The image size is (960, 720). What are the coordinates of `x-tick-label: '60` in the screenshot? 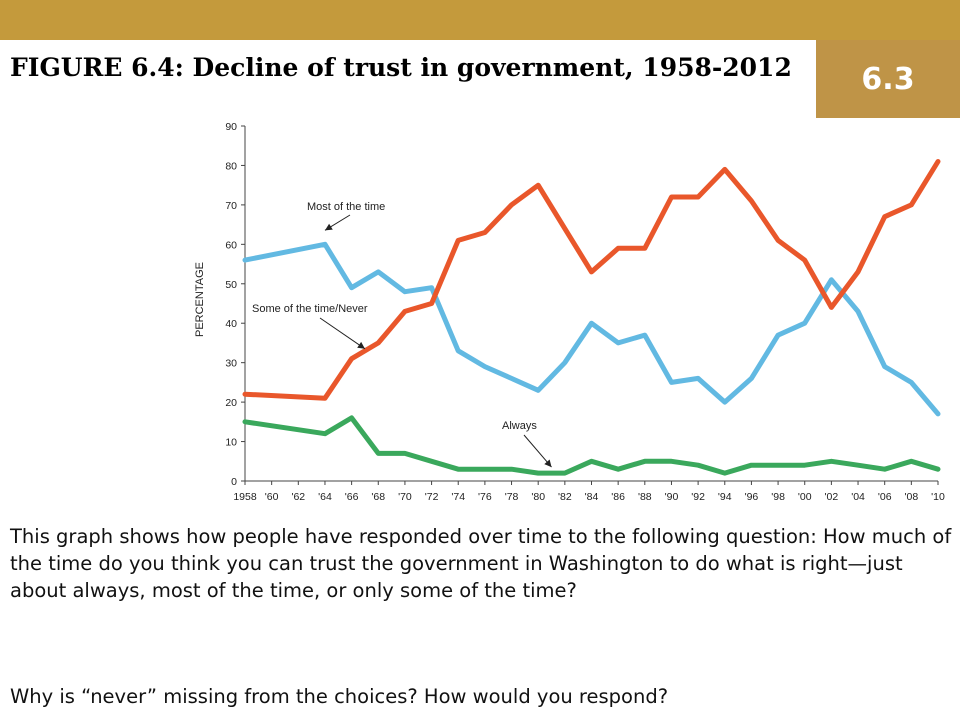 It's located at (272, 497).